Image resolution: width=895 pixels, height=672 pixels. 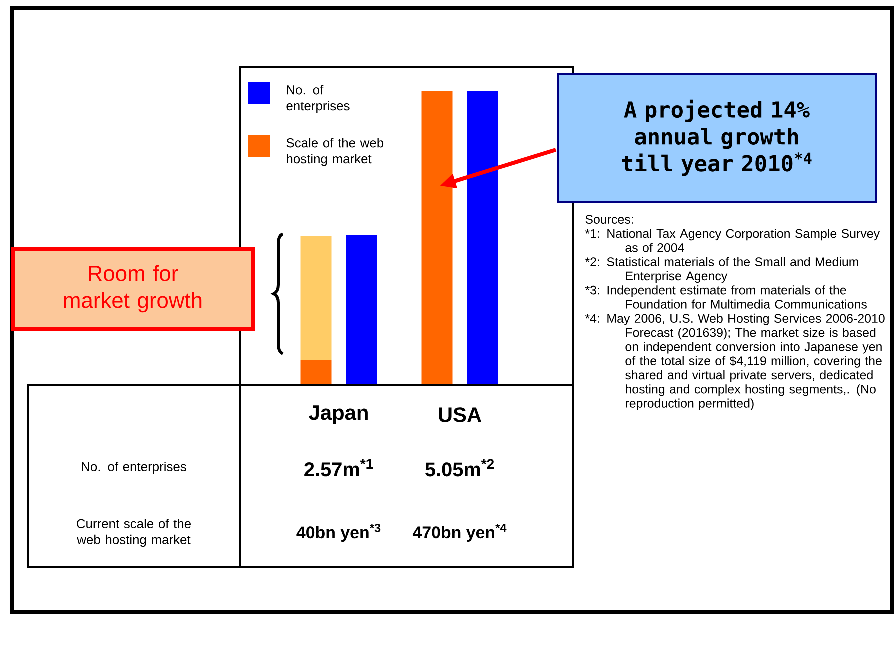 I want to click on data-label: 470bn yen$^{*4}$, so click(x=459, y=533).